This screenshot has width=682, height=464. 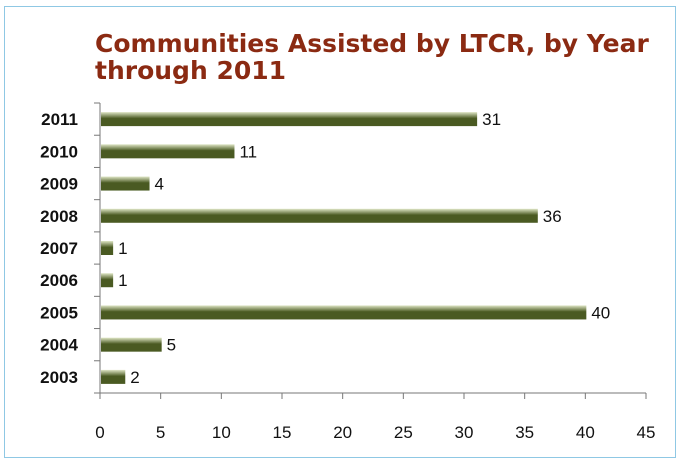 What do you see at coordinates (131, 344) in the screenshot?
I see `bar-2004` at bounding box center [131, 344].